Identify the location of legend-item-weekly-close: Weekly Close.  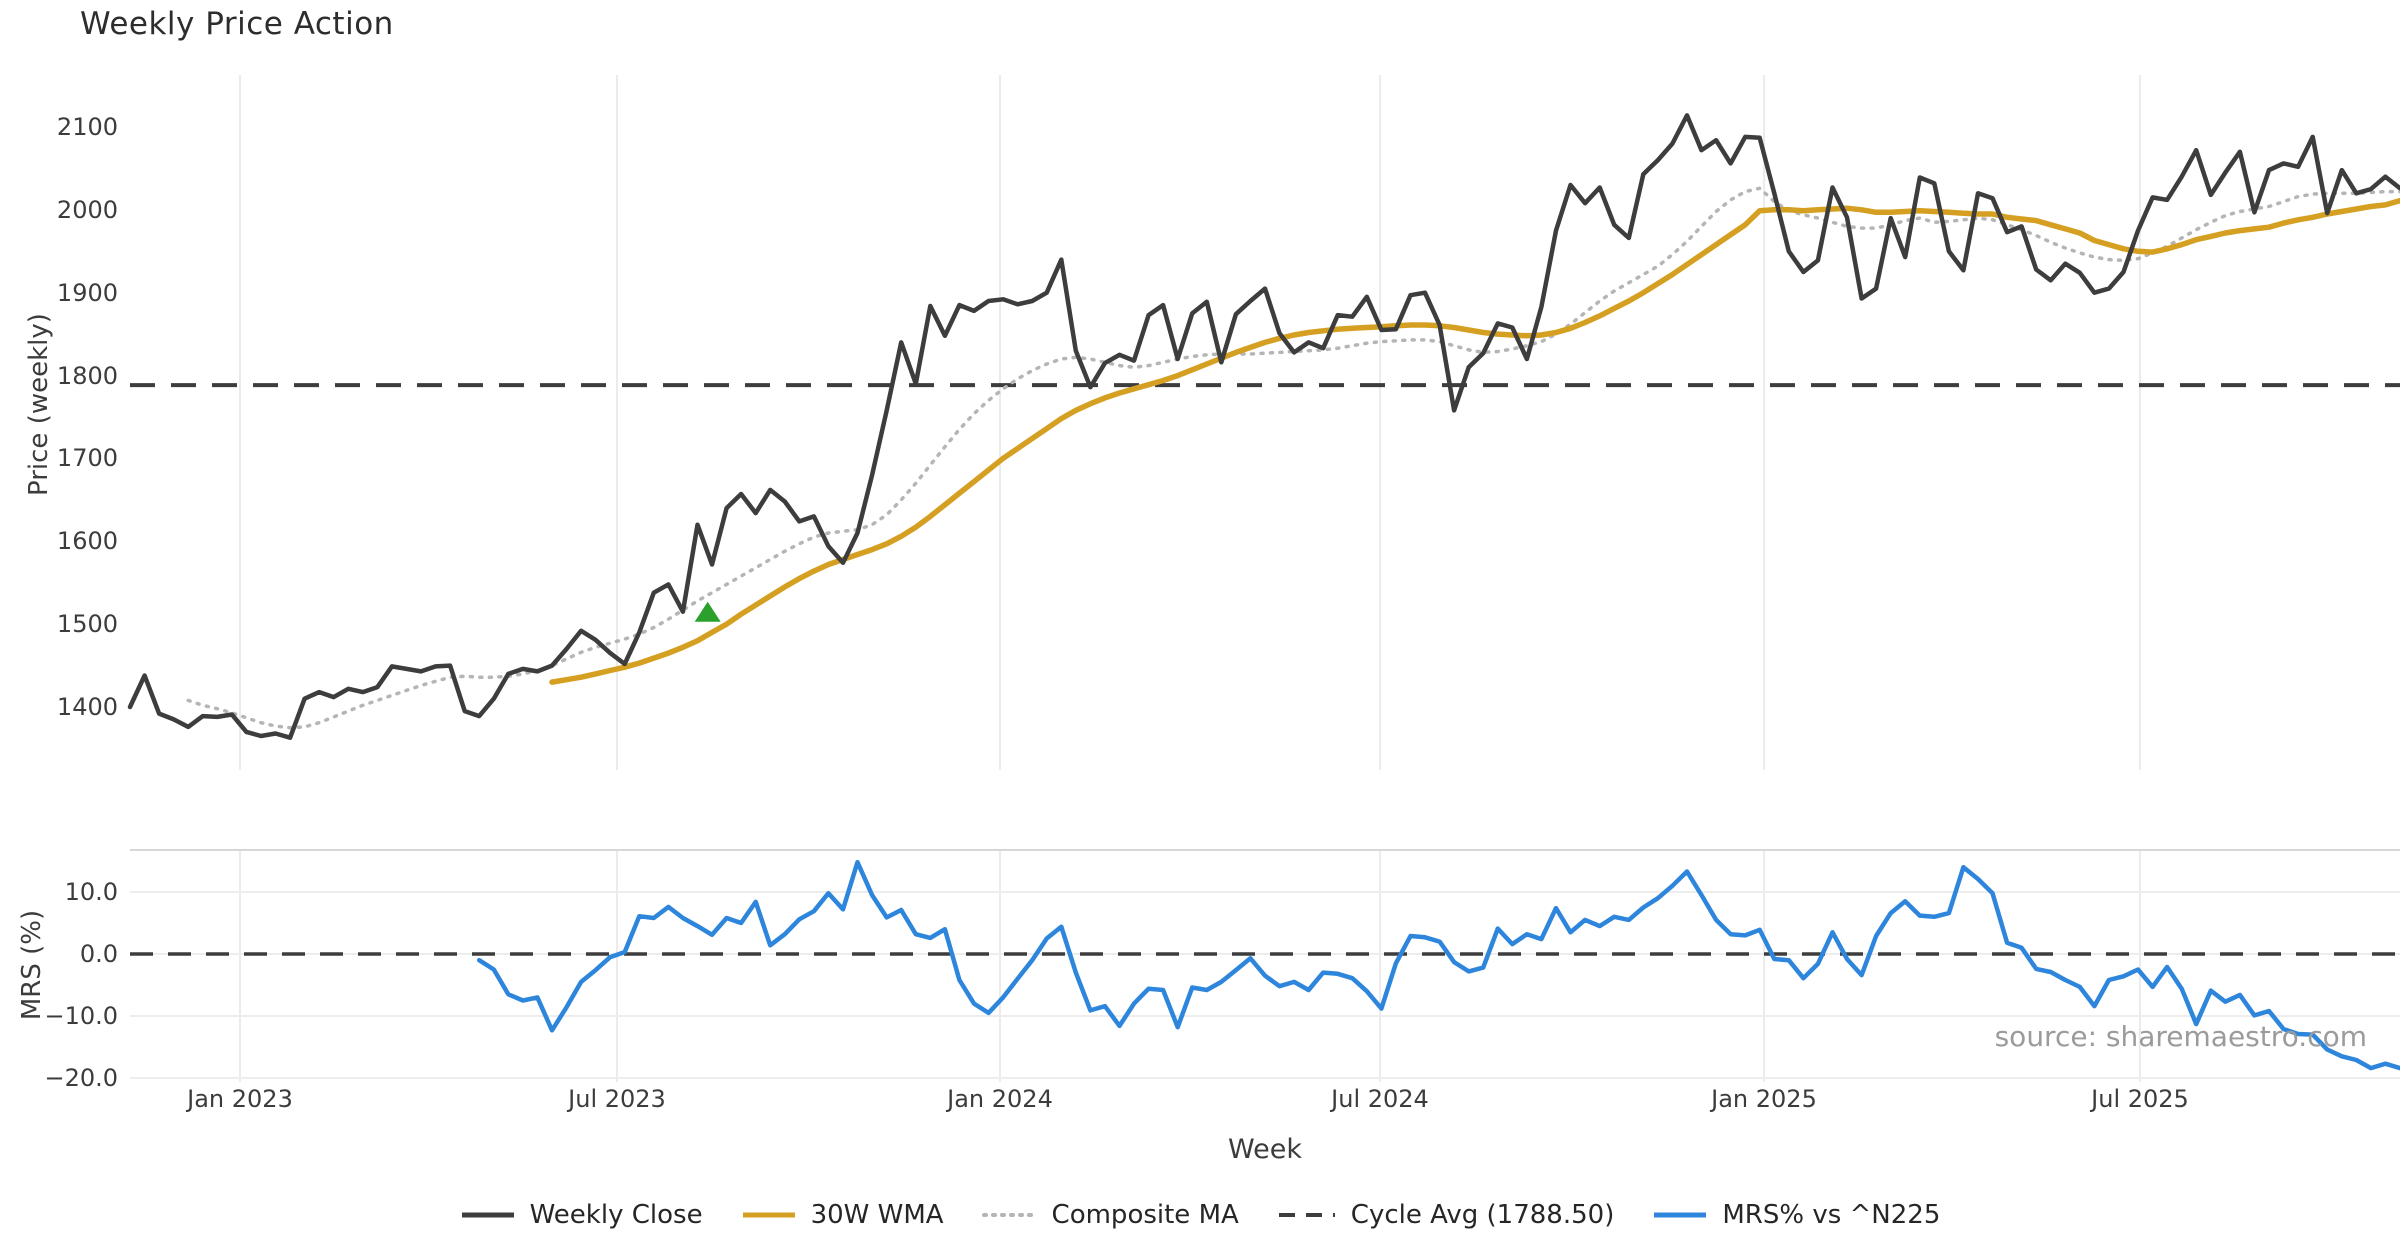
(581, 1215).